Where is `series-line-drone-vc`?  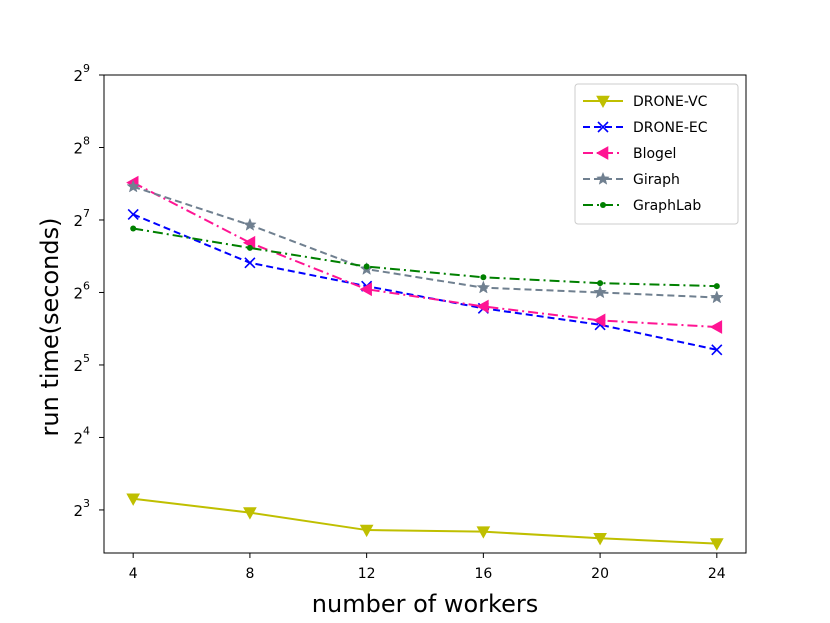
series-line-drone-vc is located at coordinates (425, 521).